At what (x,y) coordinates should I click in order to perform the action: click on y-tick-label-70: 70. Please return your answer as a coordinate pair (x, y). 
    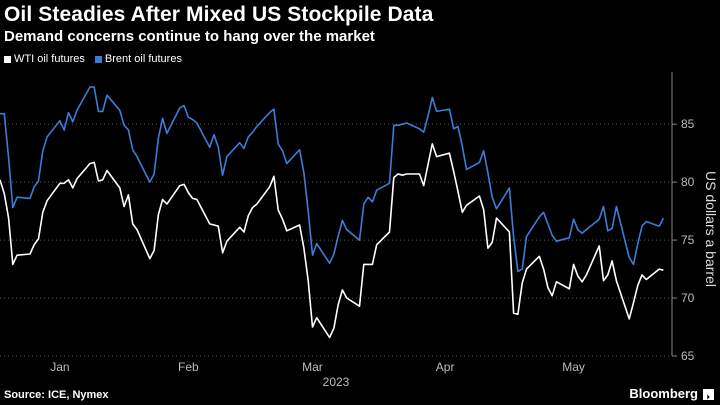
    Looking at the image, I should click on (688, 298).